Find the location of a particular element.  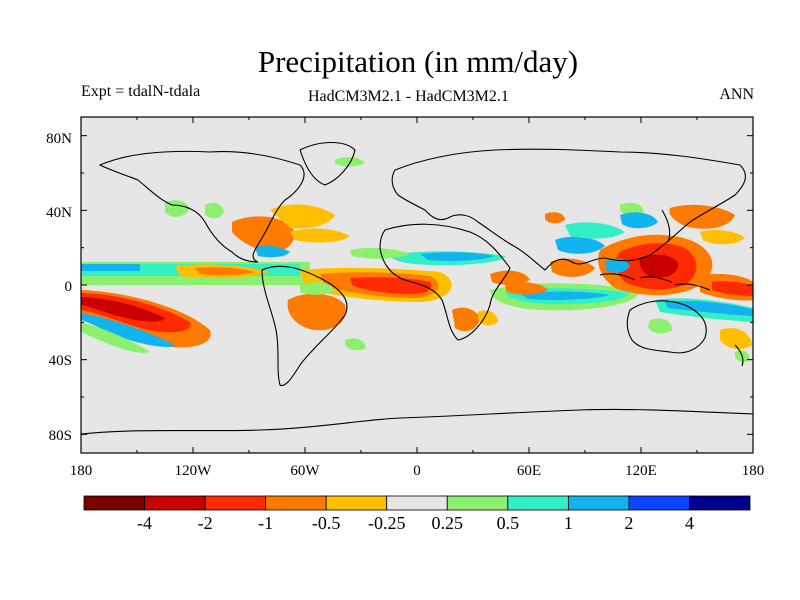

africa-coast is located at coordinates (445, 282).